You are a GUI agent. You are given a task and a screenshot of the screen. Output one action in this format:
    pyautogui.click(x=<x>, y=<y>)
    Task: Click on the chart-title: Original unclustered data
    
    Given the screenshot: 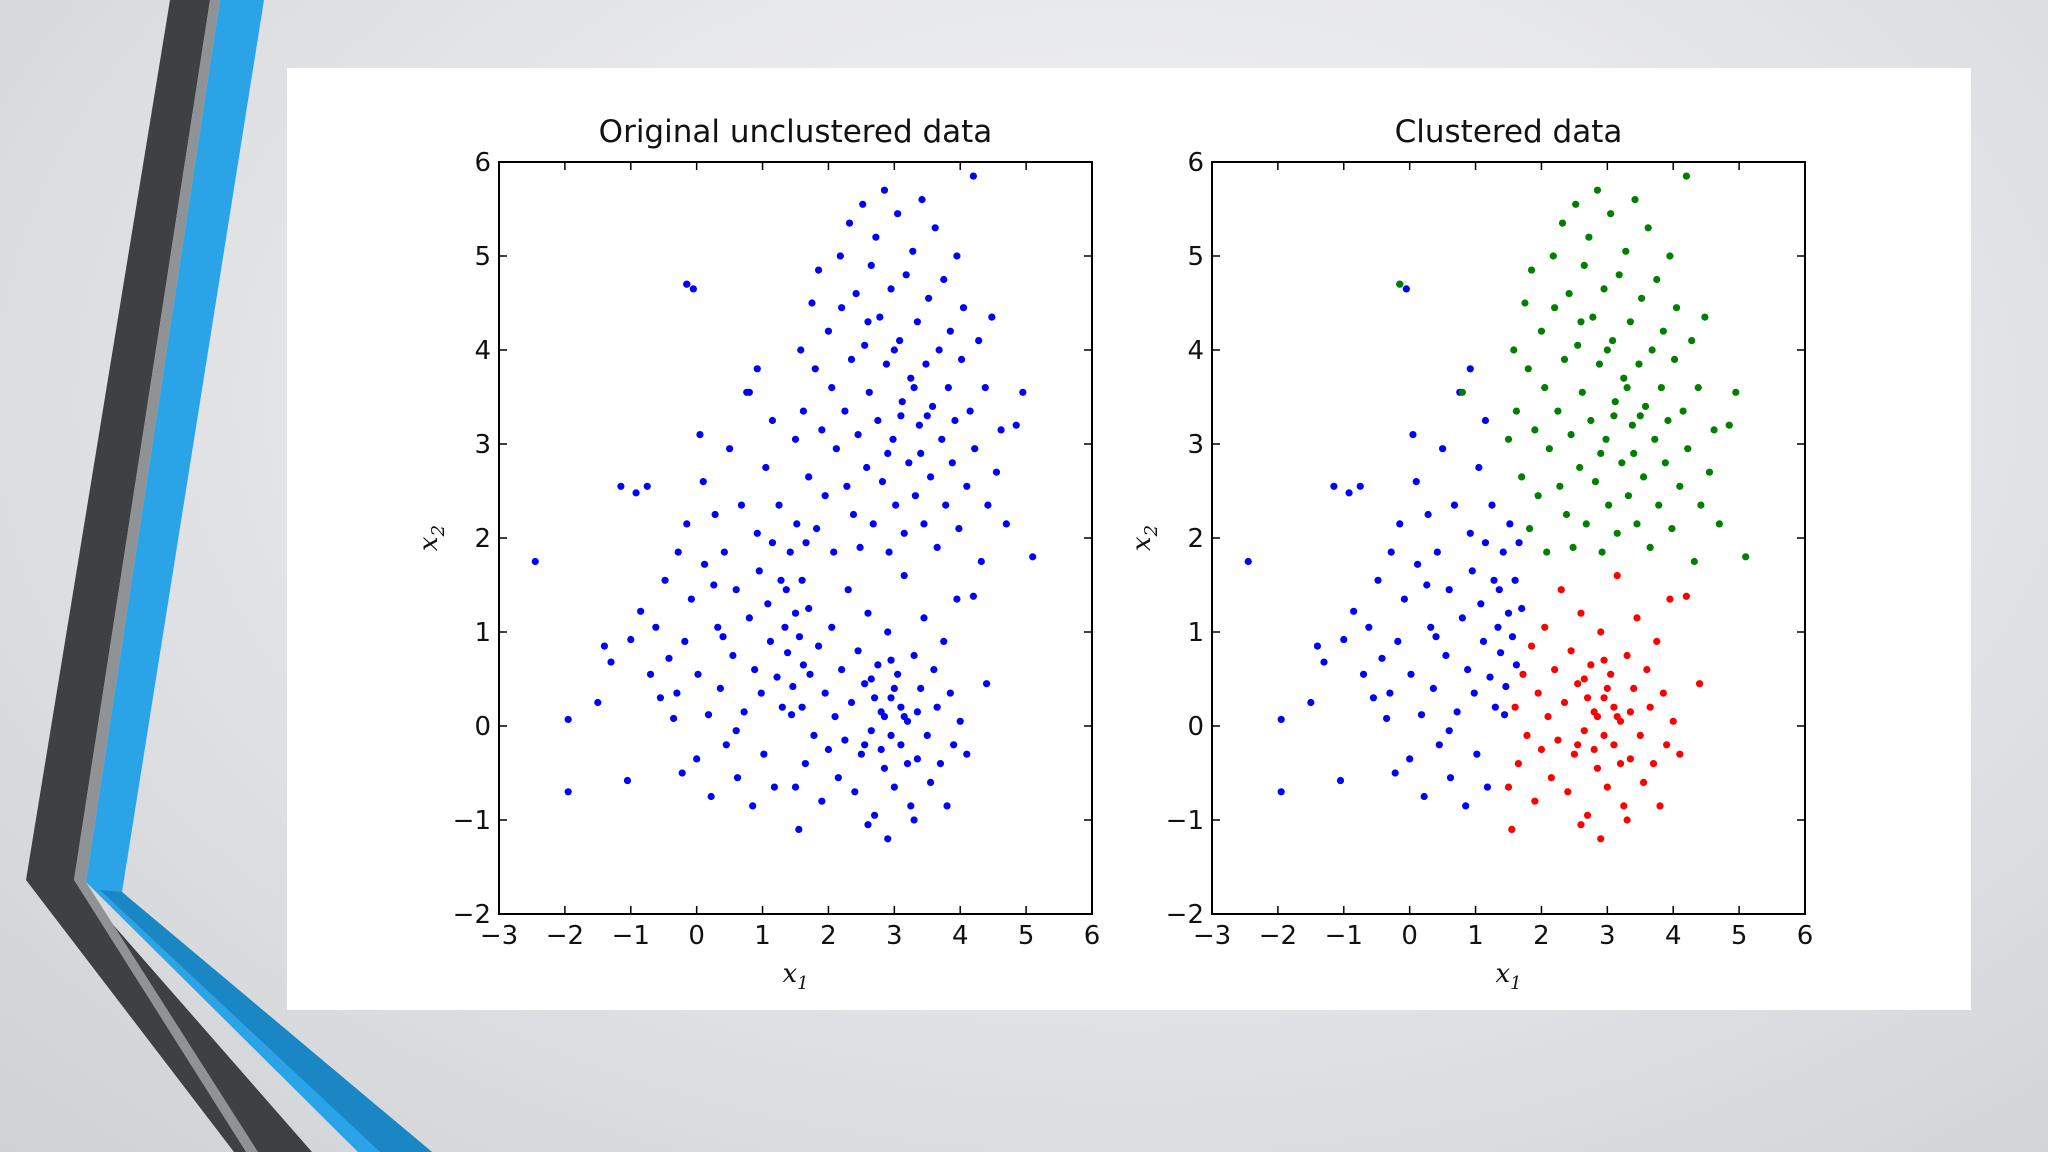 What is the action you would take?
    pyautogui.click(x=796, y=132)
    